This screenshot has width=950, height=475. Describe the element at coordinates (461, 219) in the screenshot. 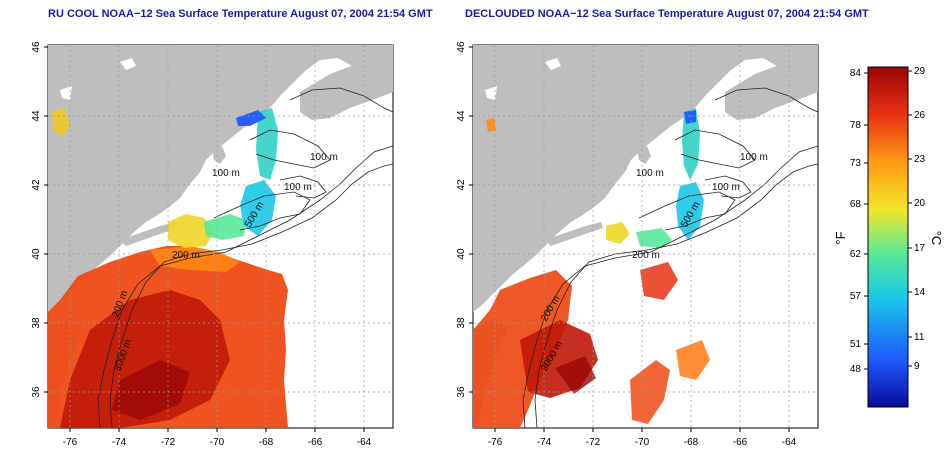

I see `right-y-tick-labels: 46 44 42 40 38 36` at that location.